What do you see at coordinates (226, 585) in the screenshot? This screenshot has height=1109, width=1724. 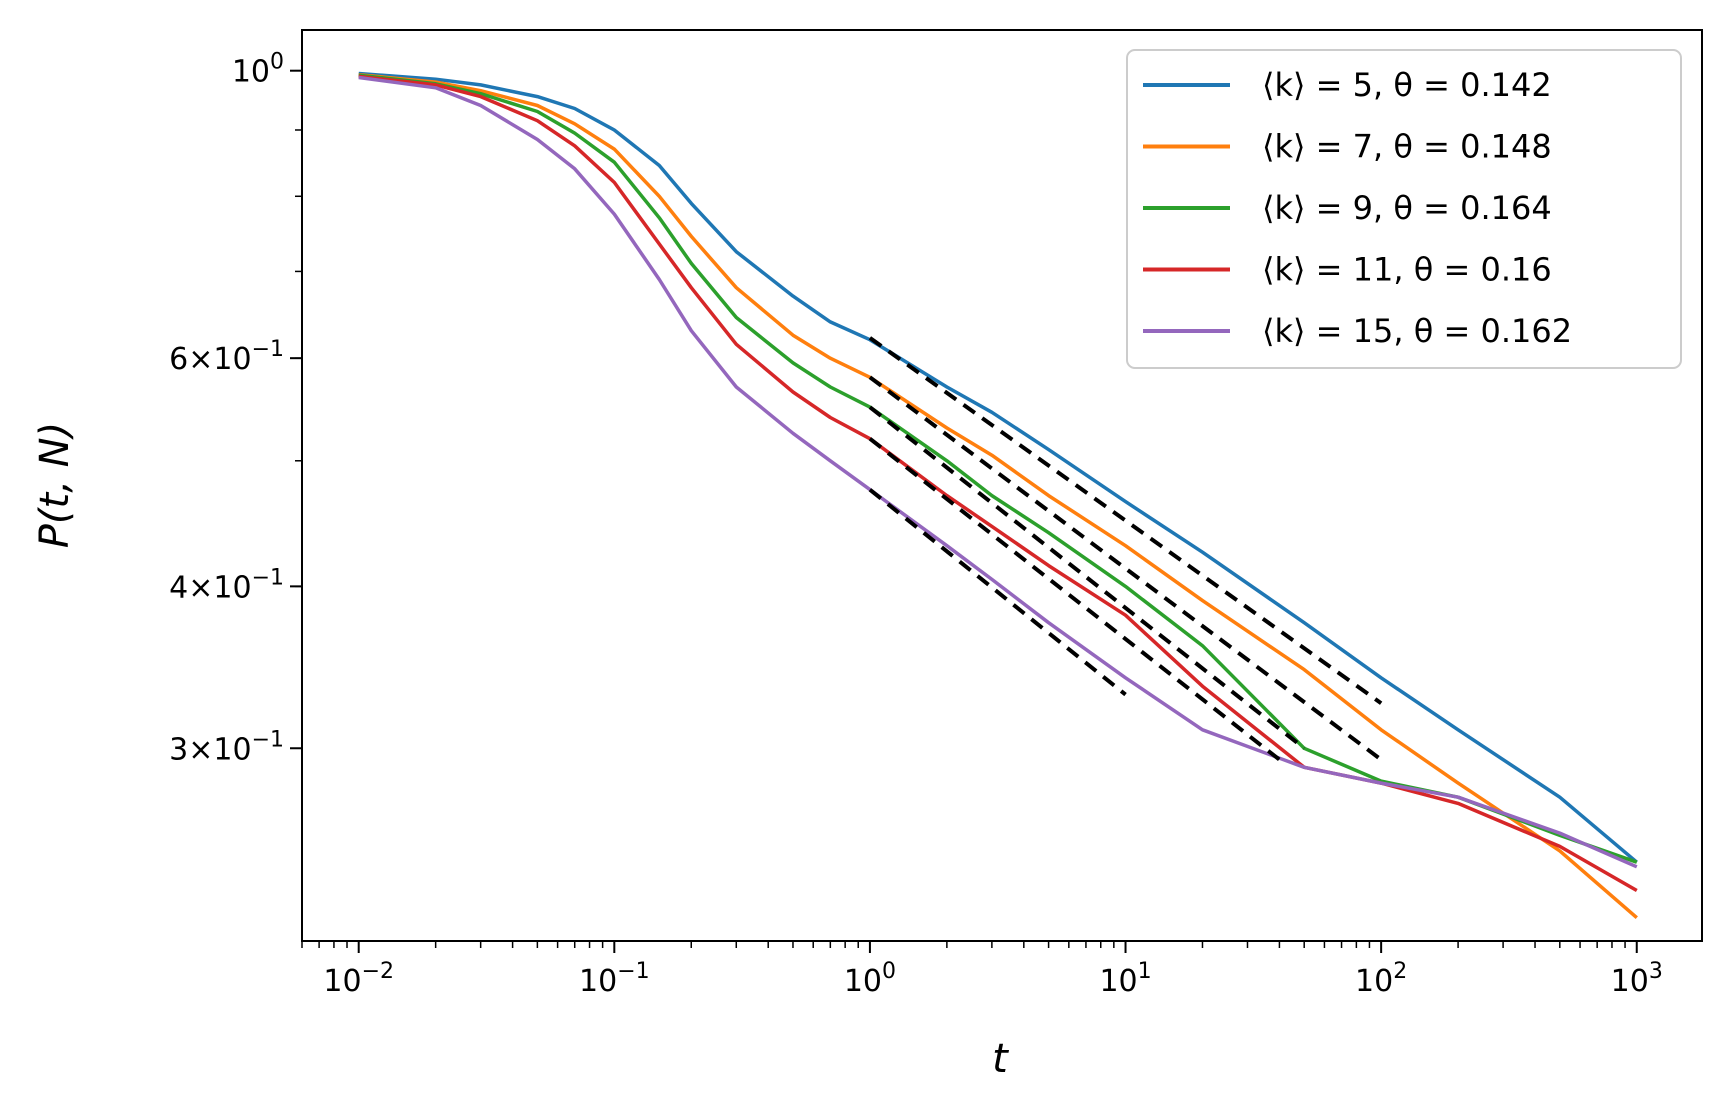 I see `y-tick-label: 4×10⁻¹` at bounding box center [226, 585].